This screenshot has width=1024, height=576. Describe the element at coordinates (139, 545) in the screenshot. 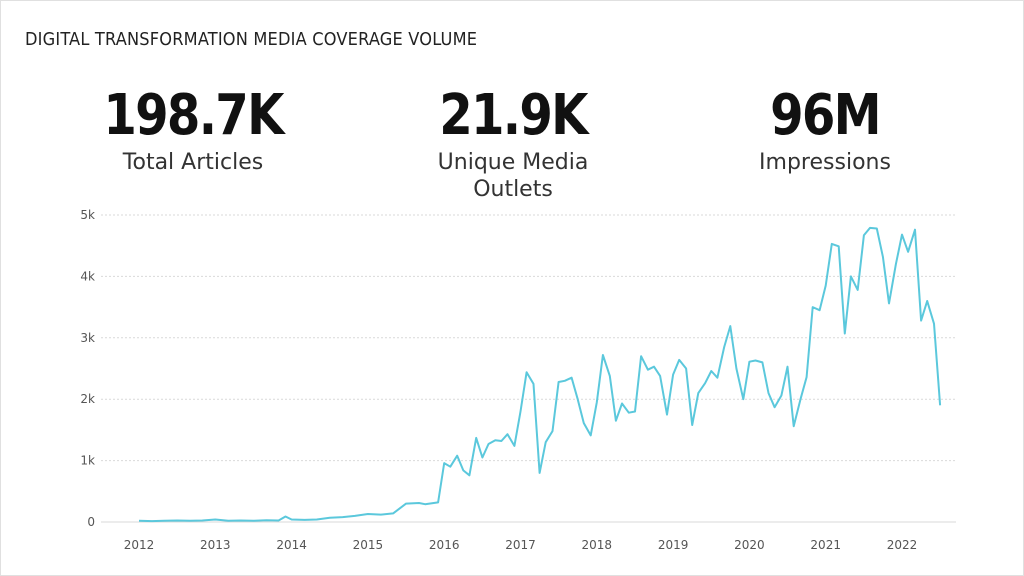

I see `x-tick-label: 2012` at that location.